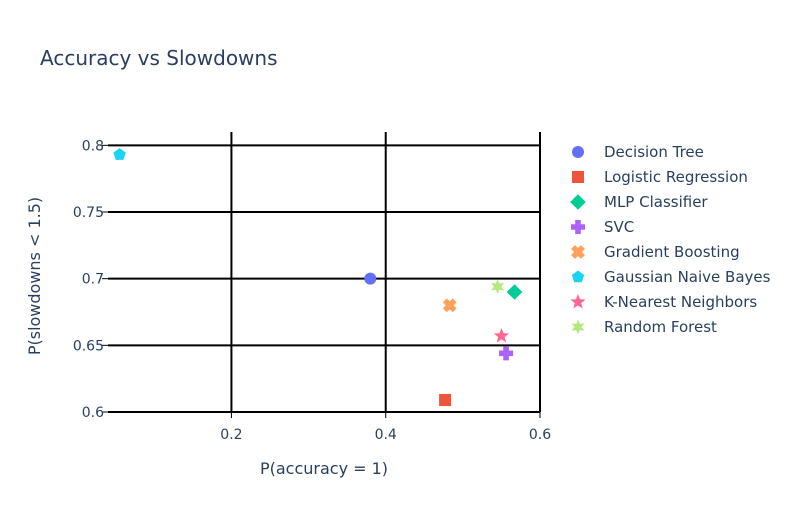 Image resolution: width=789 pixels, height=526 pixels. I want to click on legend-label: Gradient Boosting, so click(672, 252).